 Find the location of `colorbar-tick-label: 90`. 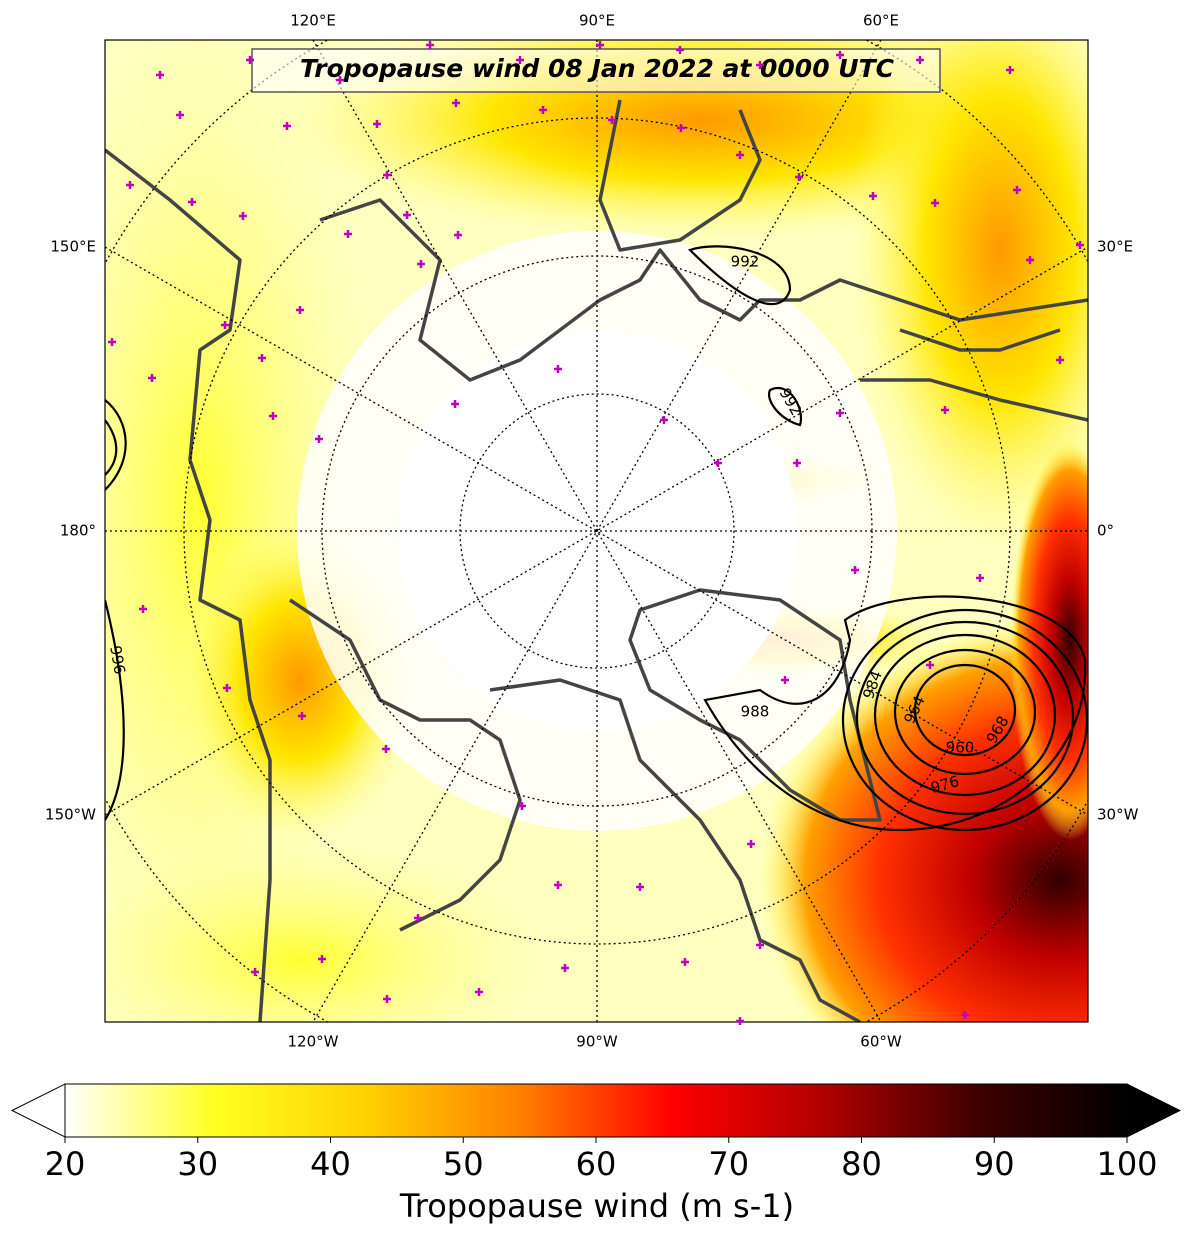

colorbar-tick-label: 90 is located at coordinates (994, 1164).